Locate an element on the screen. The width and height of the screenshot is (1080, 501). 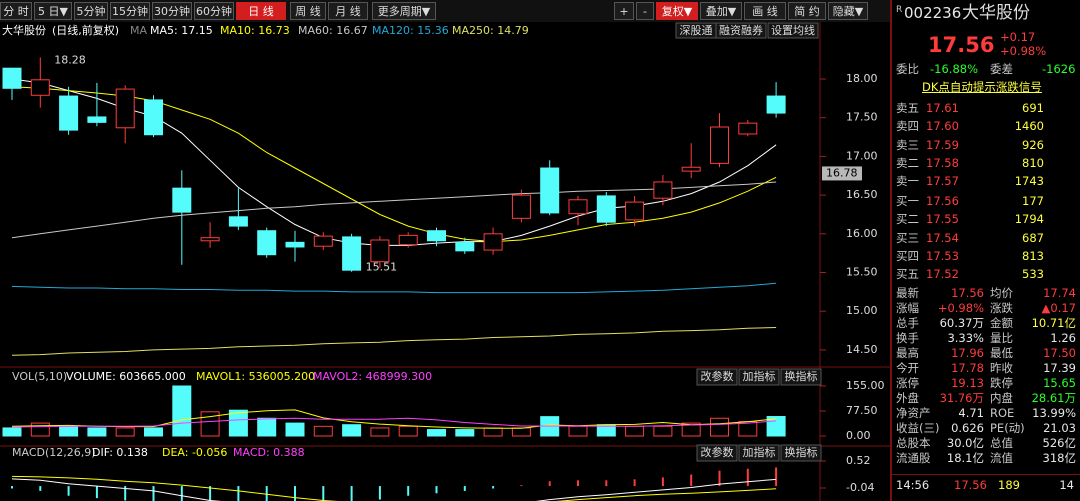
period-button: 60分钟 is located at coordinates (214, 11).